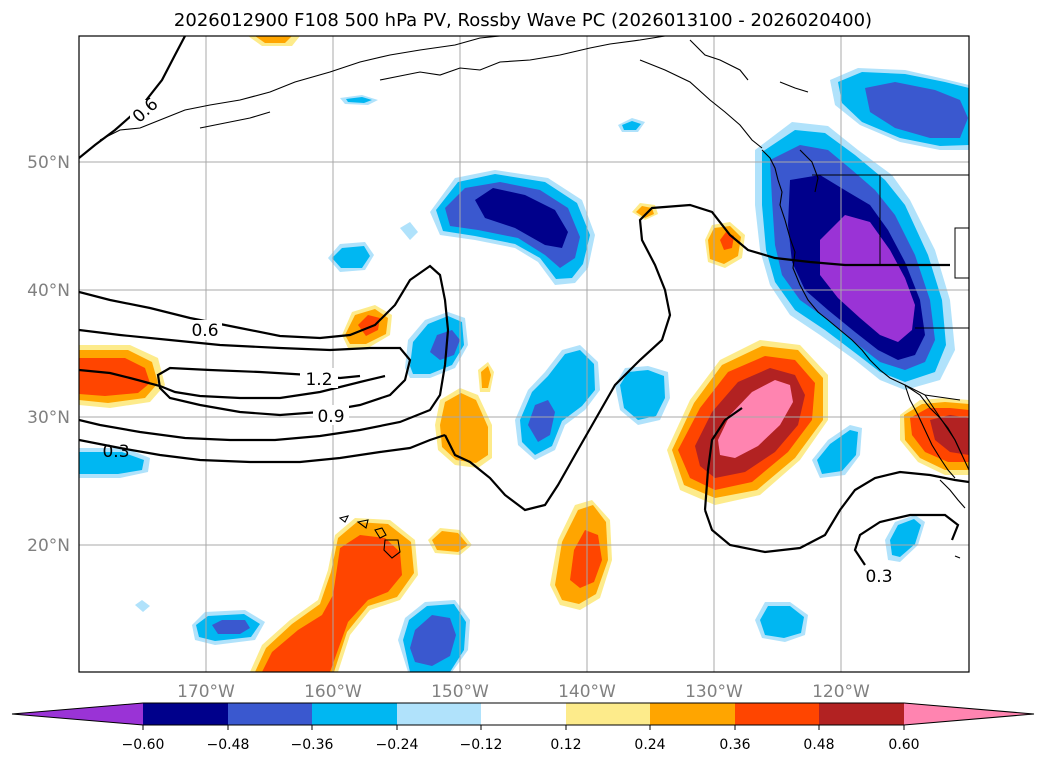 The width and height of the screenshot is (1047, 765). Describe the element at coordinates (714, 692) in the screenshot. I see `lon-label-130w: 130°W` at that location.